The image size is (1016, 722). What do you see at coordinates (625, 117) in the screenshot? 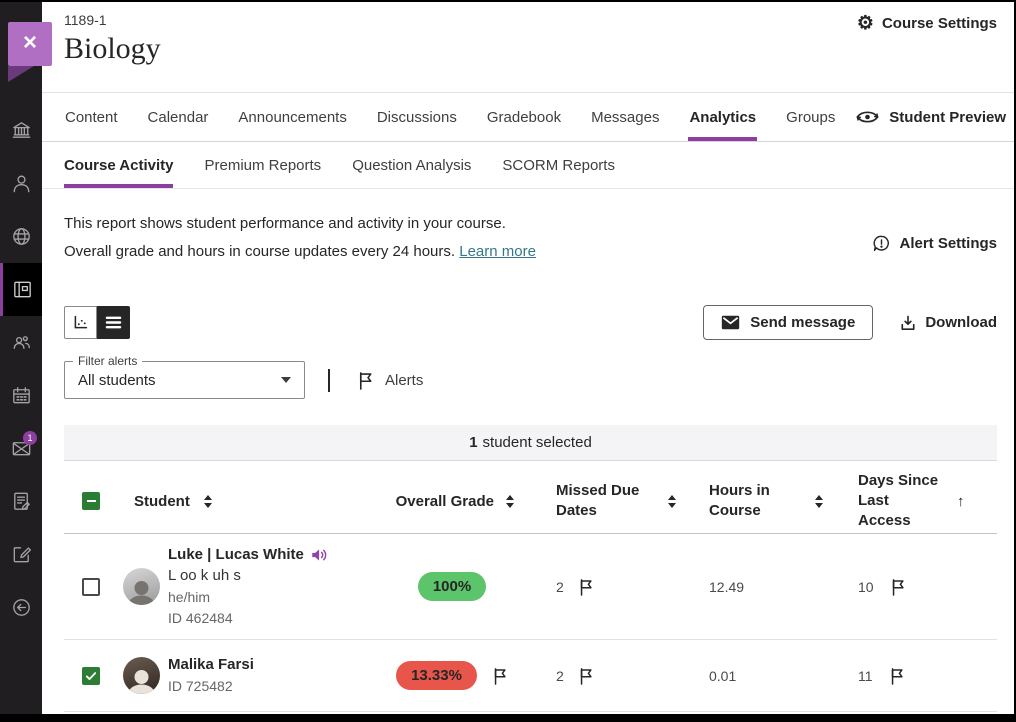
I see `tab-messages: Messages` at bounding box center [625, 117].